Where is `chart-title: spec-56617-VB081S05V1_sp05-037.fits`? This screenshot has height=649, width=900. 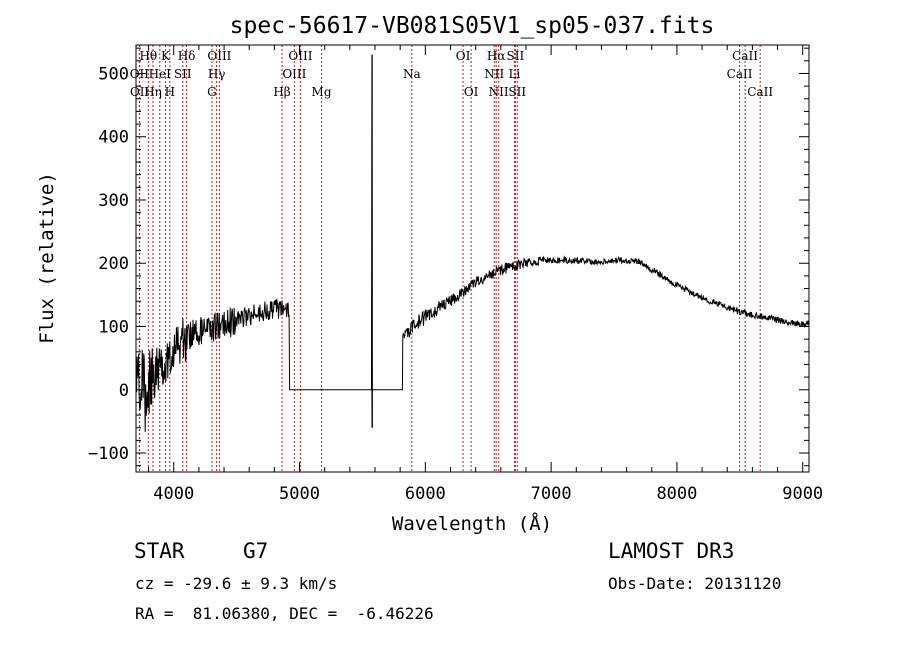 chart-title: spec-56617-VB081S05V1_sp05-037.fits is located at coordinates (472, 26).